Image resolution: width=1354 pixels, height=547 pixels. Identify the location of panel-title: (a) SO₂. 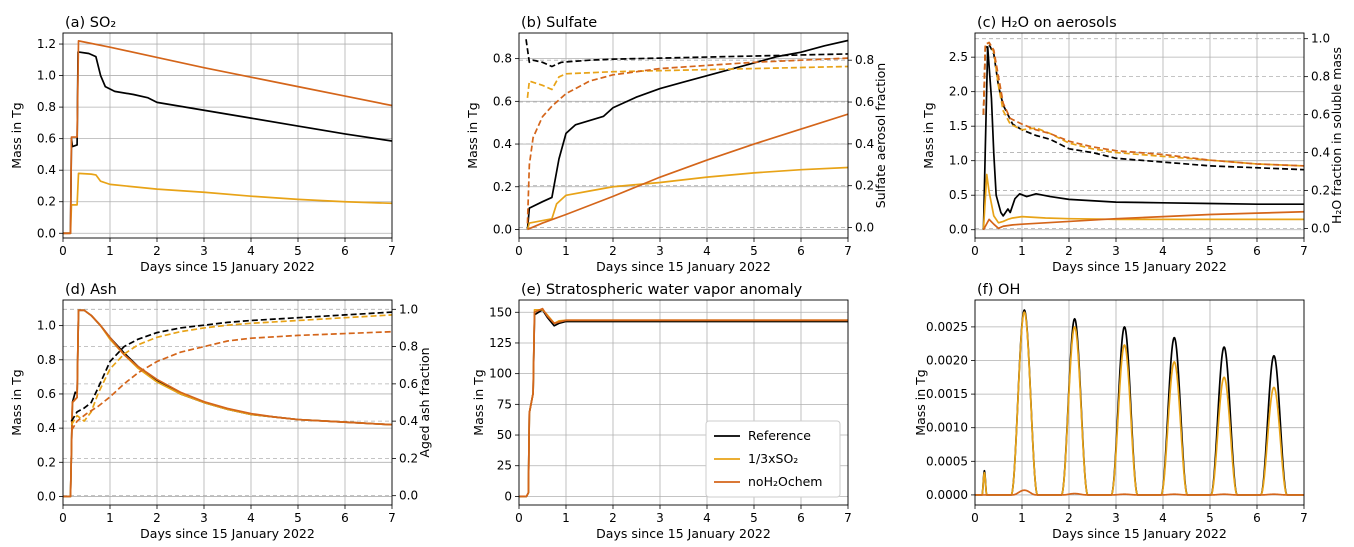
(90, 23).